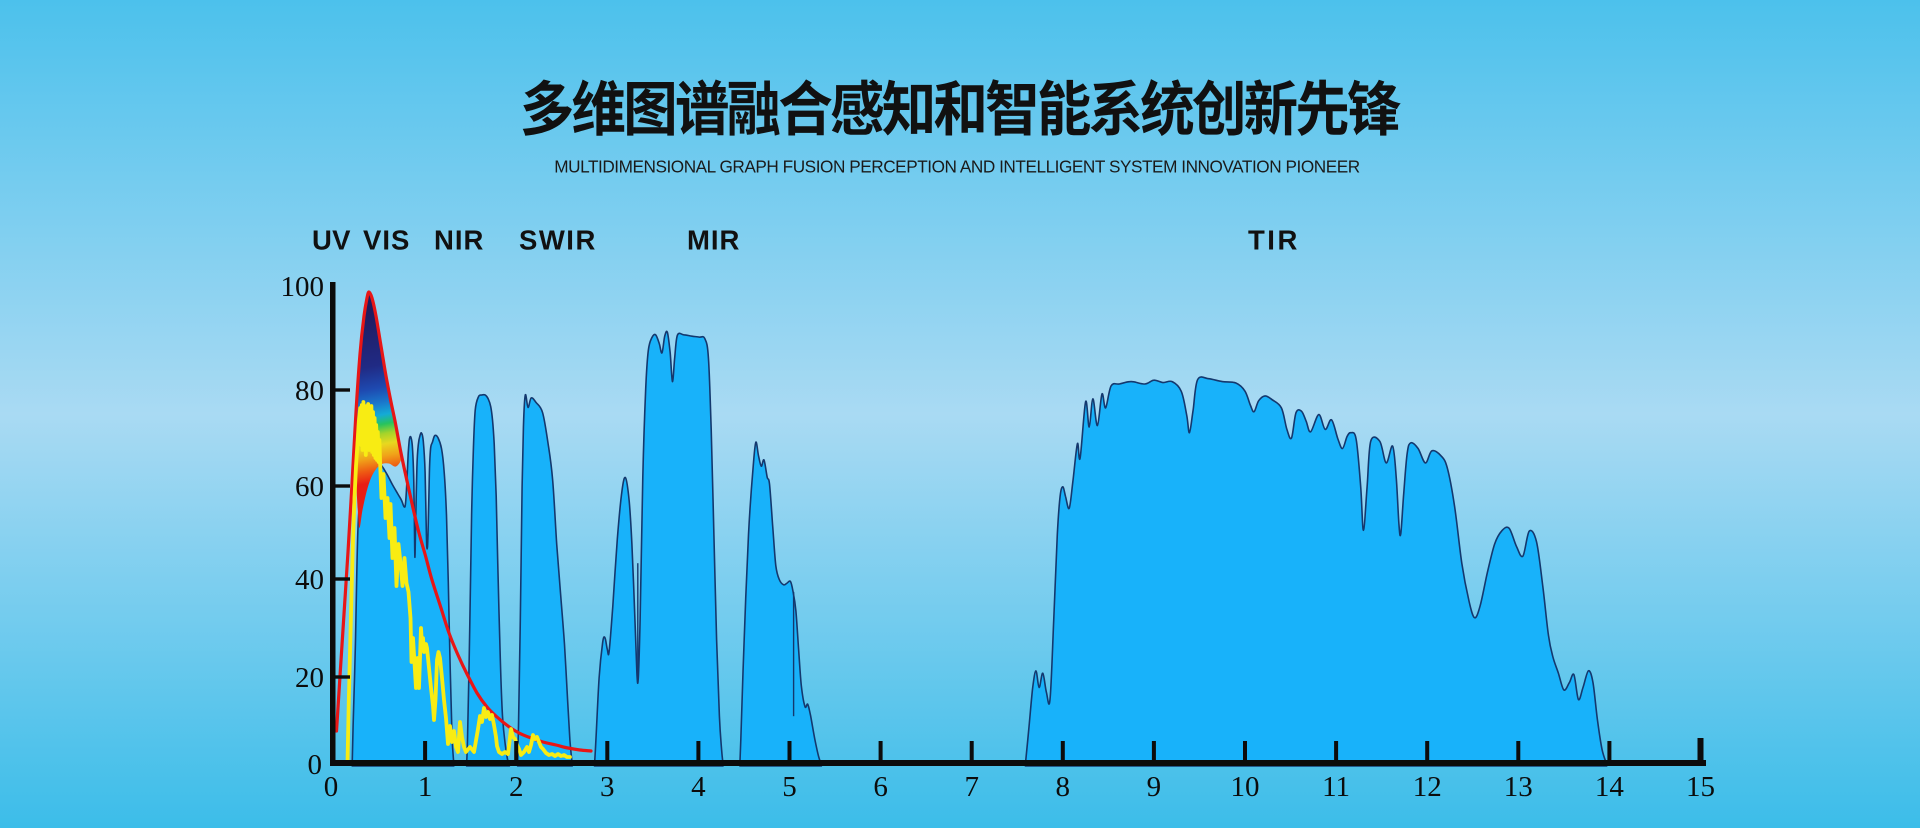  I want to click on svg-text: 12, so click(1427, 787).